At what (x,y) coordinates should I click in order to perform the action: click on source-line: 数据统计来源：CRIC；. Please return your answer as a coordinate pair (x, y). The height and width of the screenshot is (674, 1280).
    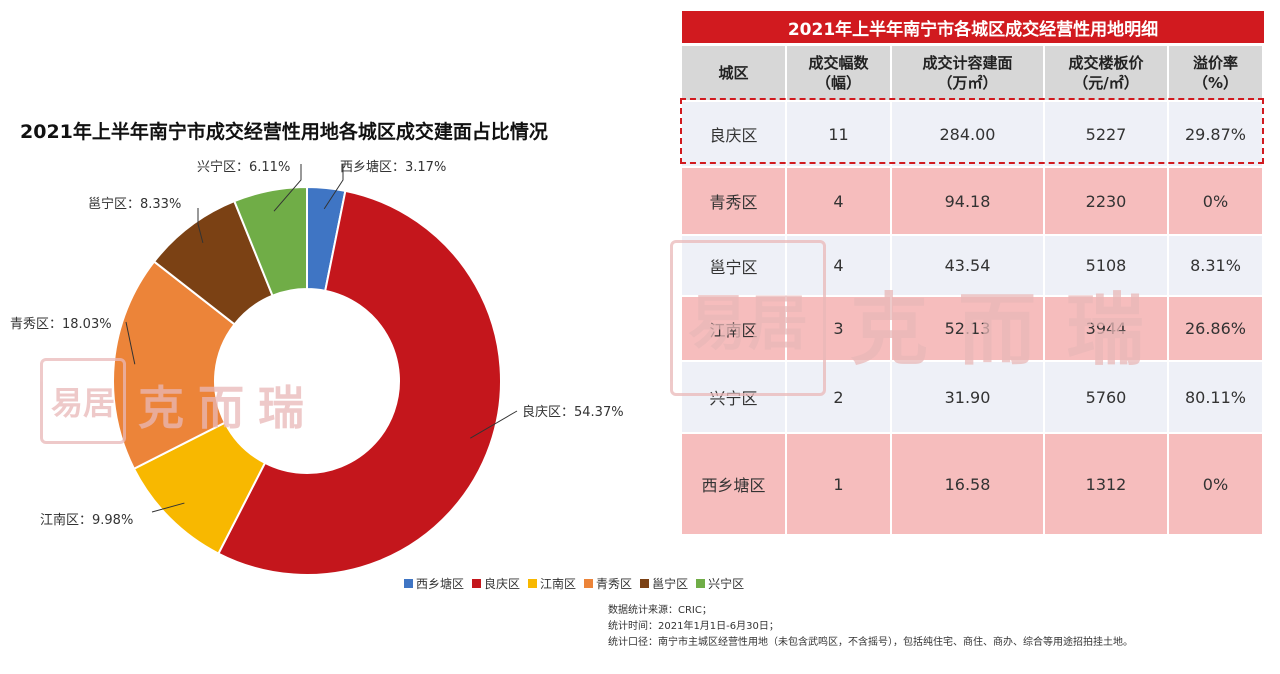
    Looking at the image, I should click on (660, 610).